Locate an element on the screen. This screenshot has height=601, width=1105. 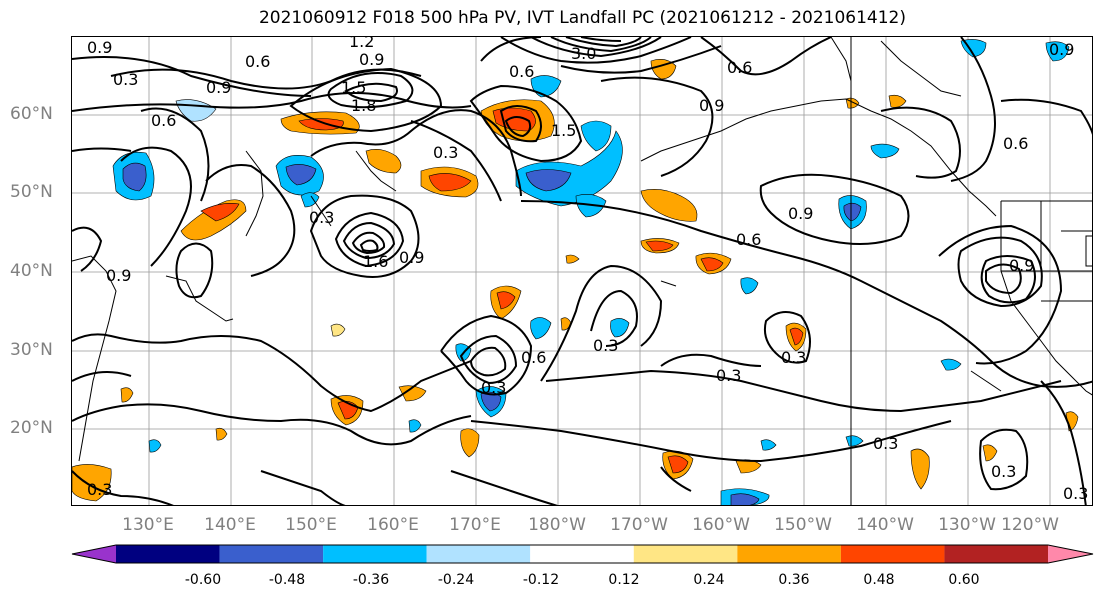
lon-label: 170°E is located at coordinates (475, 525).